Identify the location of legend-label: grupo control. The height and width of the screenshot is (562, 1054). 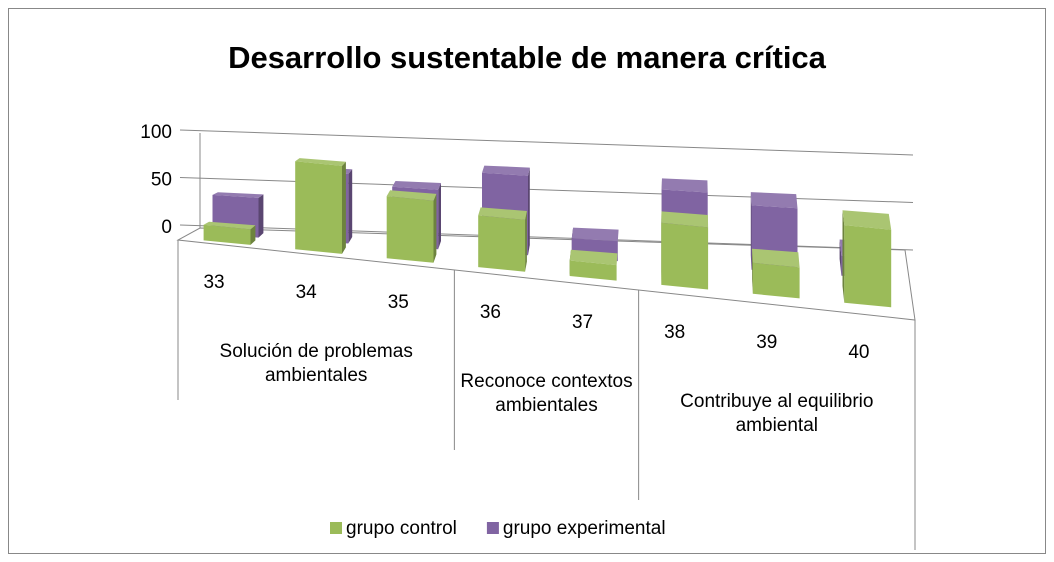
(401, 528).